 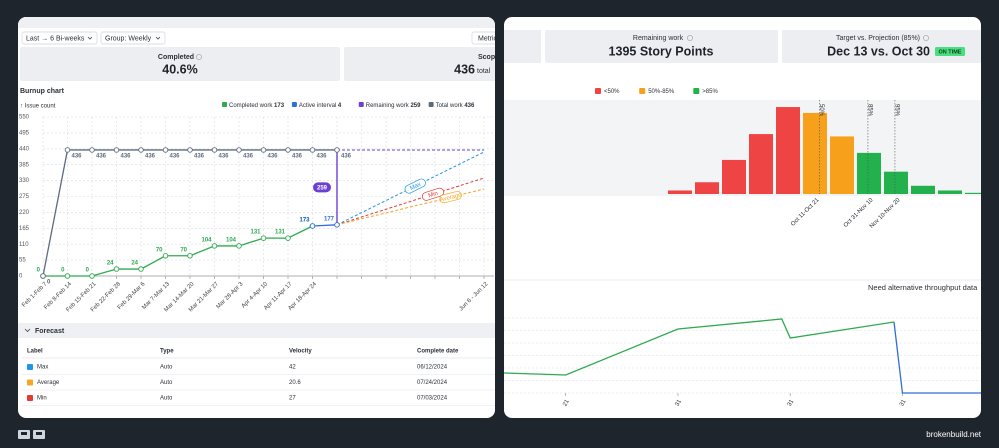 I want to click on legend-value: 173, so click(x=279, y=106).